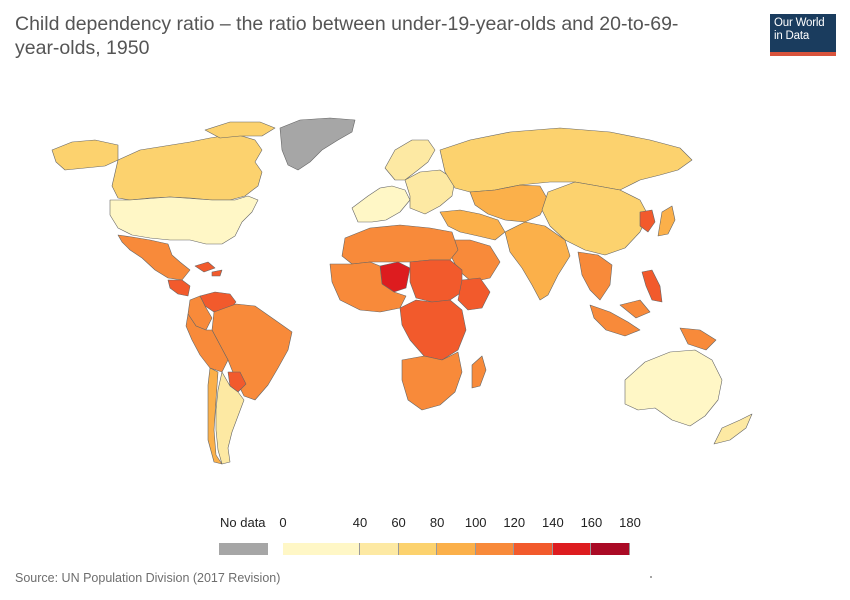 The width and height of the screenshot is (850, 600). Describe the element at coordinates (514, 522) in the screenshot. I see `legend-tick-120: 120` at that location.